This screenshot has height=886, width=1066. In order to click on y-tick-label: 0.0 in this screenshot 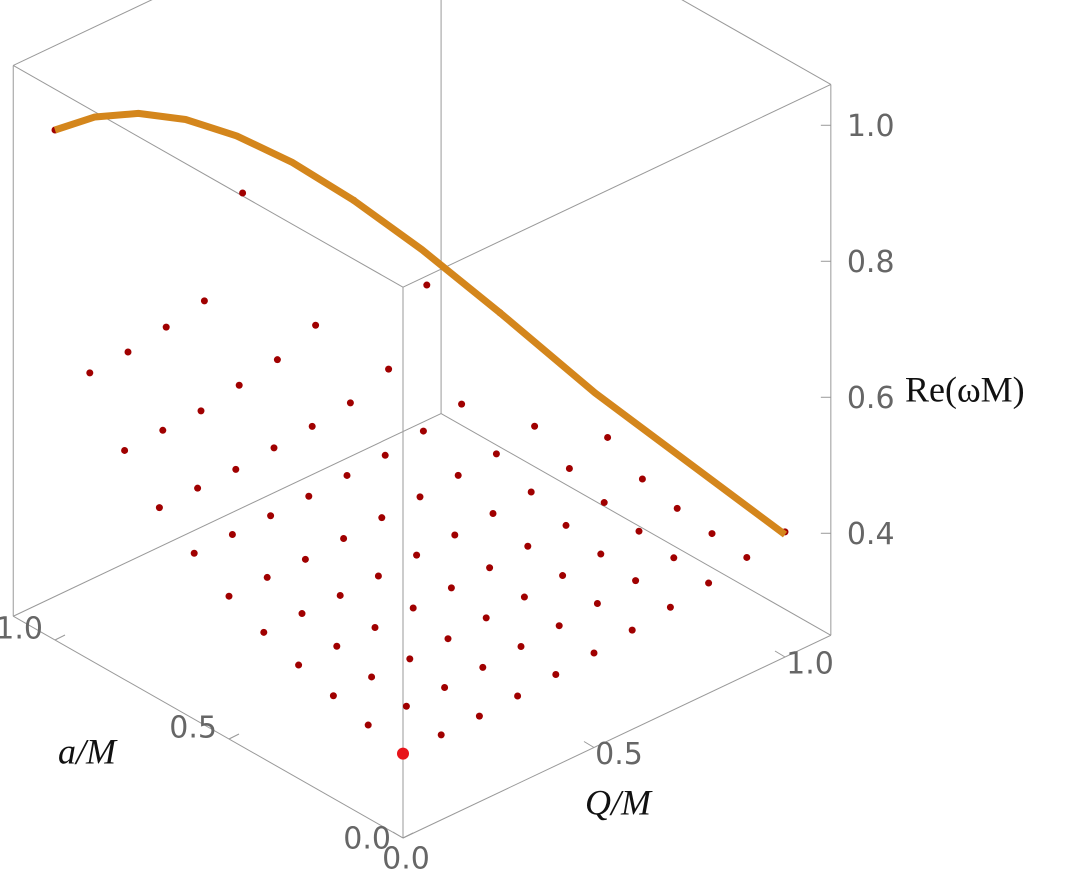, I will do `click(367, 839)`.